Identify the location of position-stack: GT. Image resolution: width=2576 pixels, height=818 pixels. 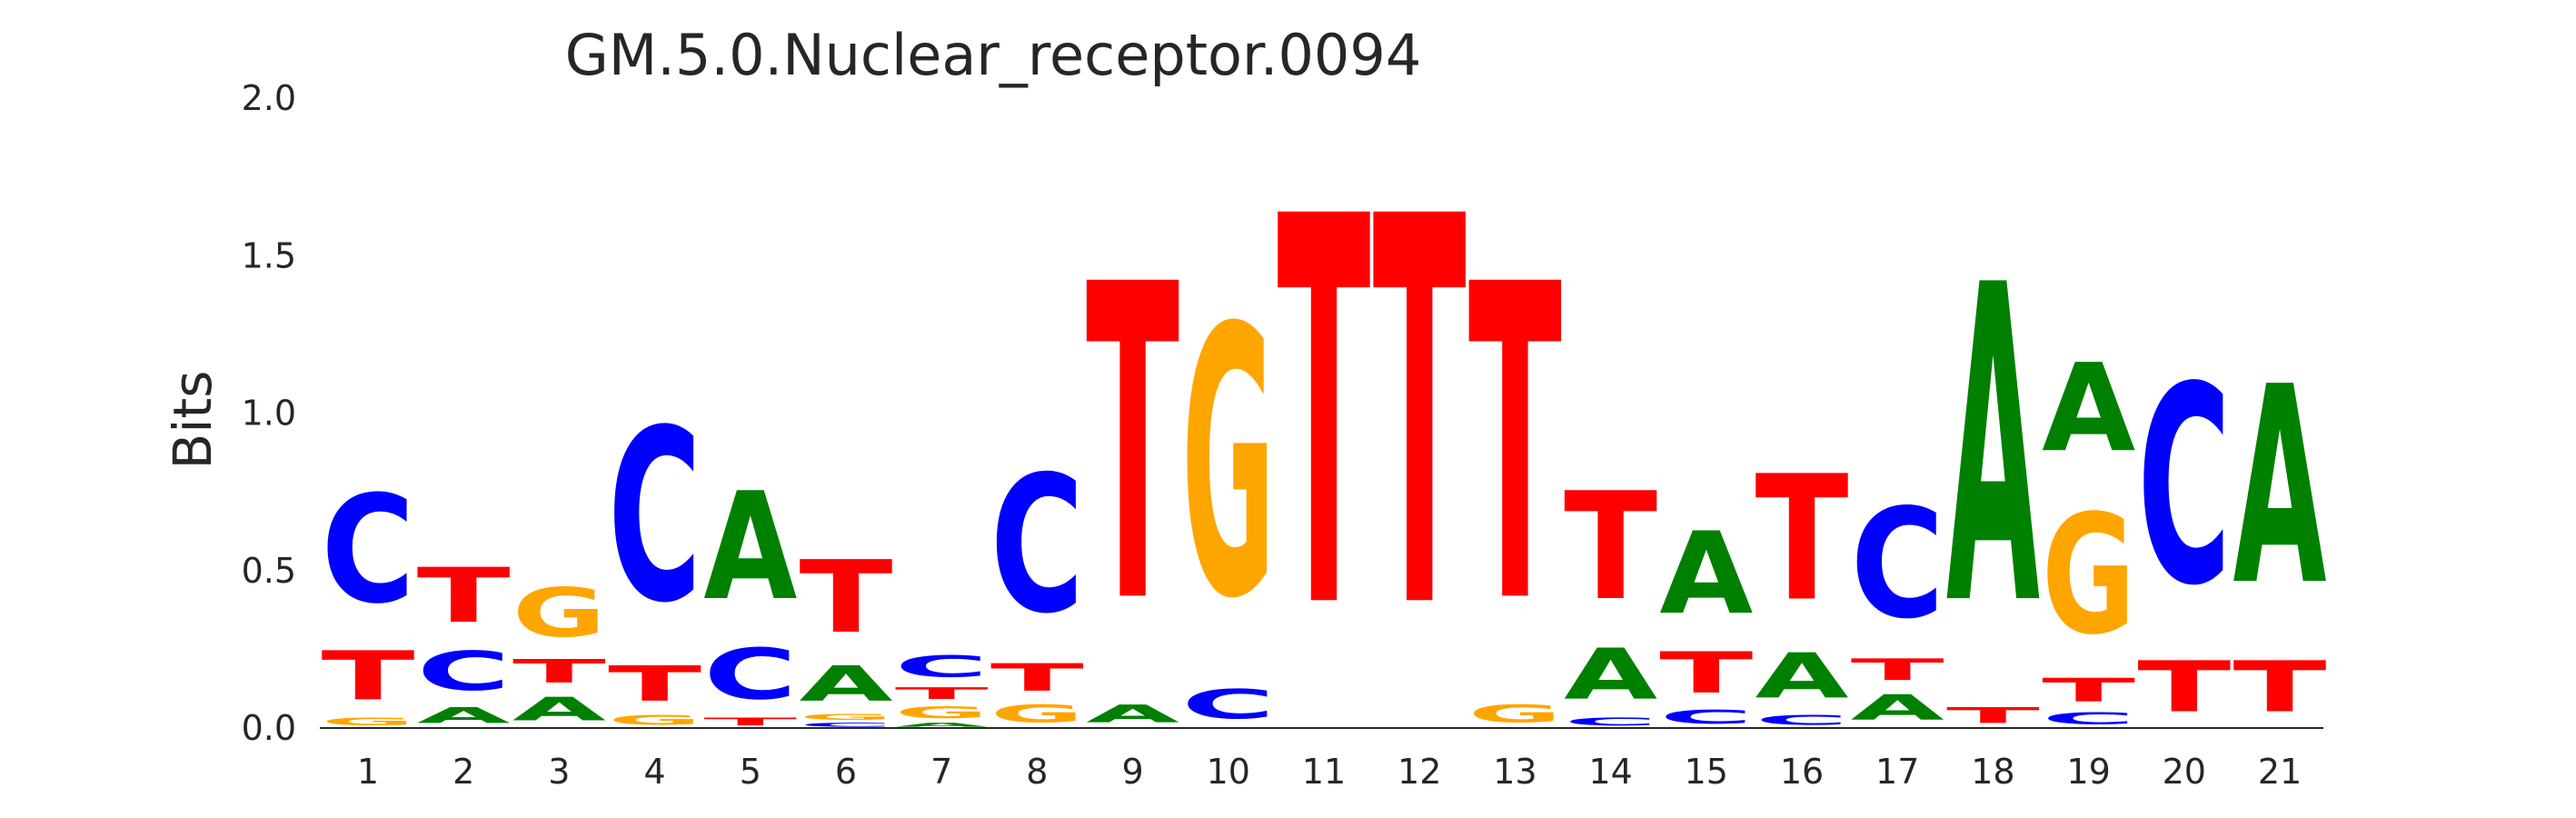
(1516, 462).